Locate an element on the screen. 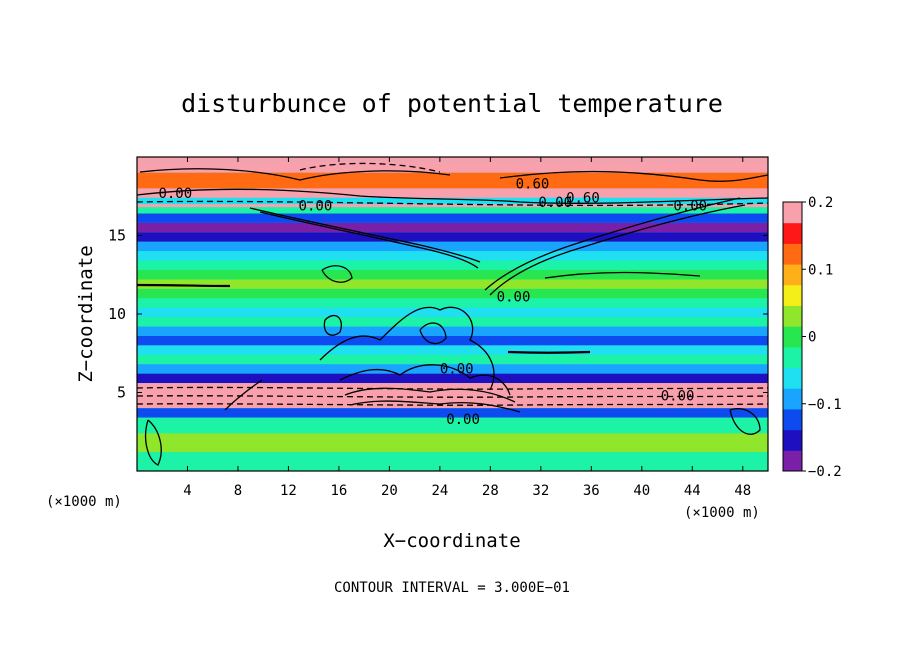 Image resolution: width=904 pixels, height=654 pixels. x-tick-label: 8 is located at coordinates (238, 491).